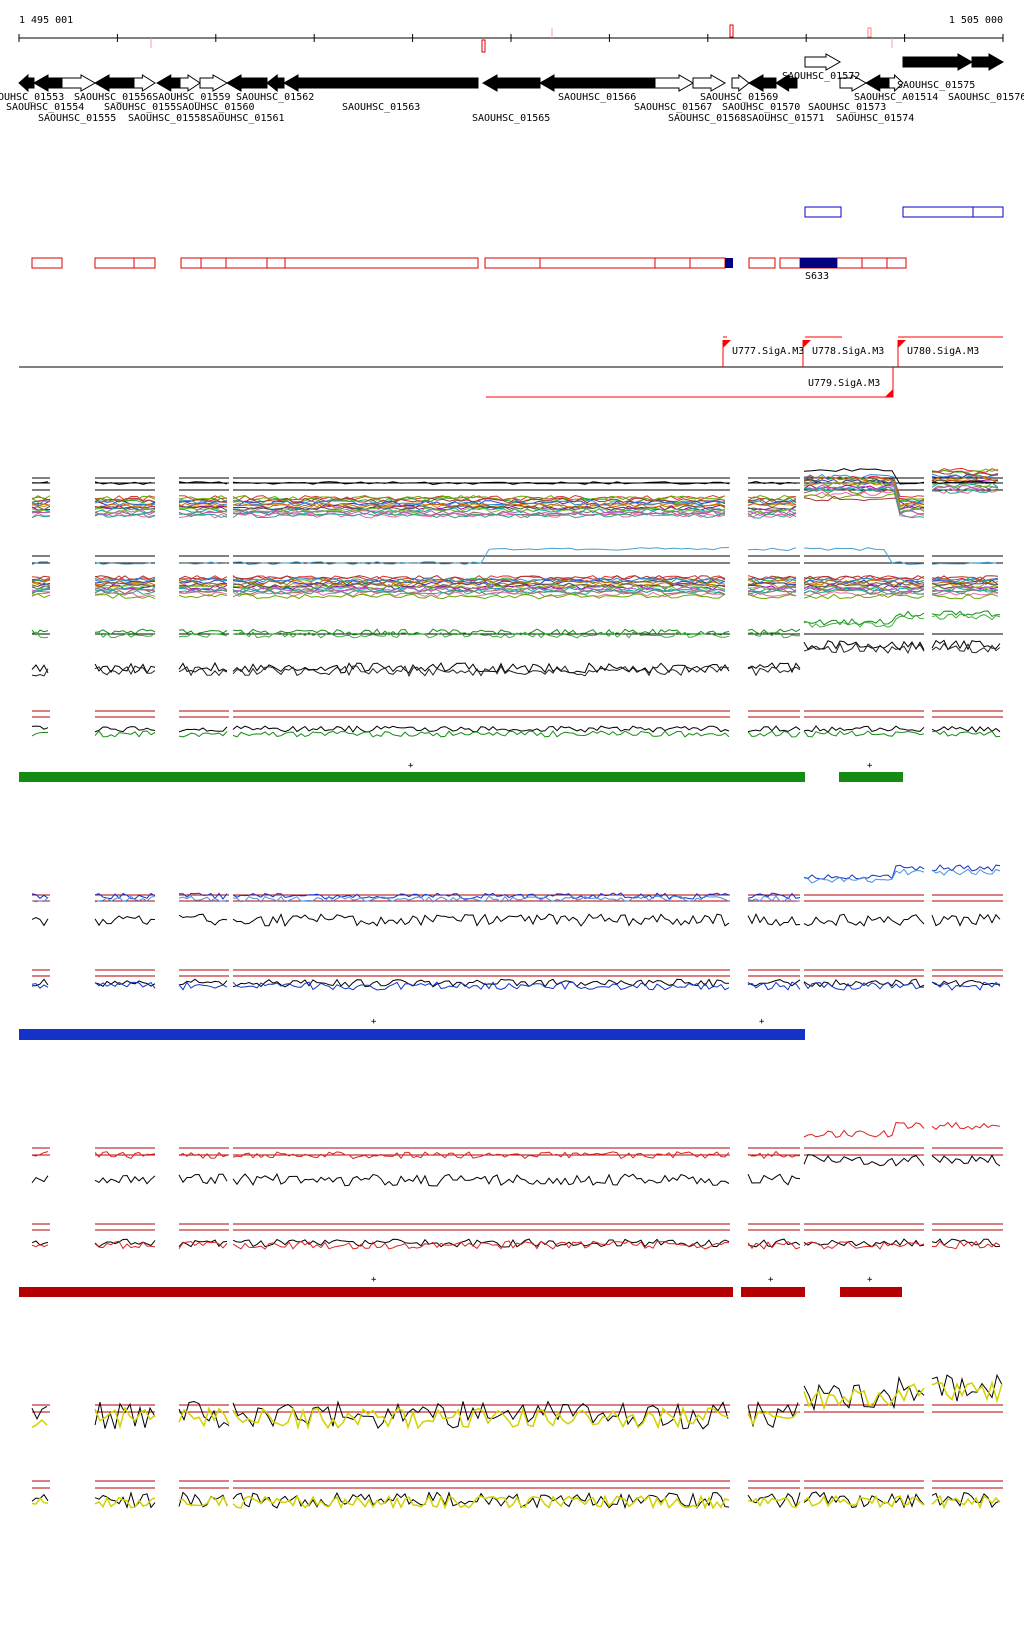  What do you see at coordinates (204, 1417) in the screenshot?
I see `expression-trace-yellow` at bounding box center [204, 1417].